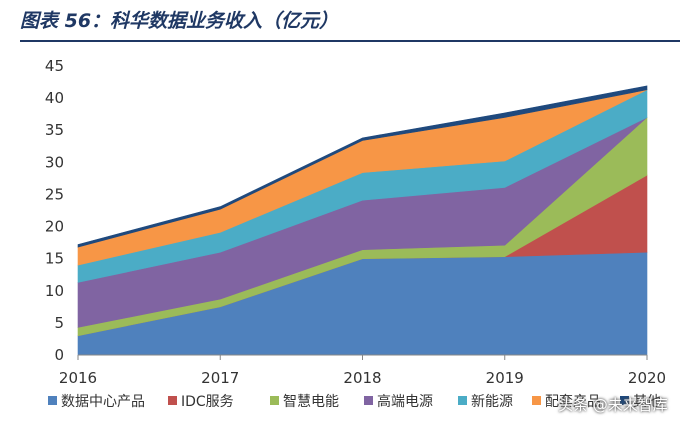 The image size is (700, 424). I want to click on legend-label-2: 智慧电能, so click(311, 402).